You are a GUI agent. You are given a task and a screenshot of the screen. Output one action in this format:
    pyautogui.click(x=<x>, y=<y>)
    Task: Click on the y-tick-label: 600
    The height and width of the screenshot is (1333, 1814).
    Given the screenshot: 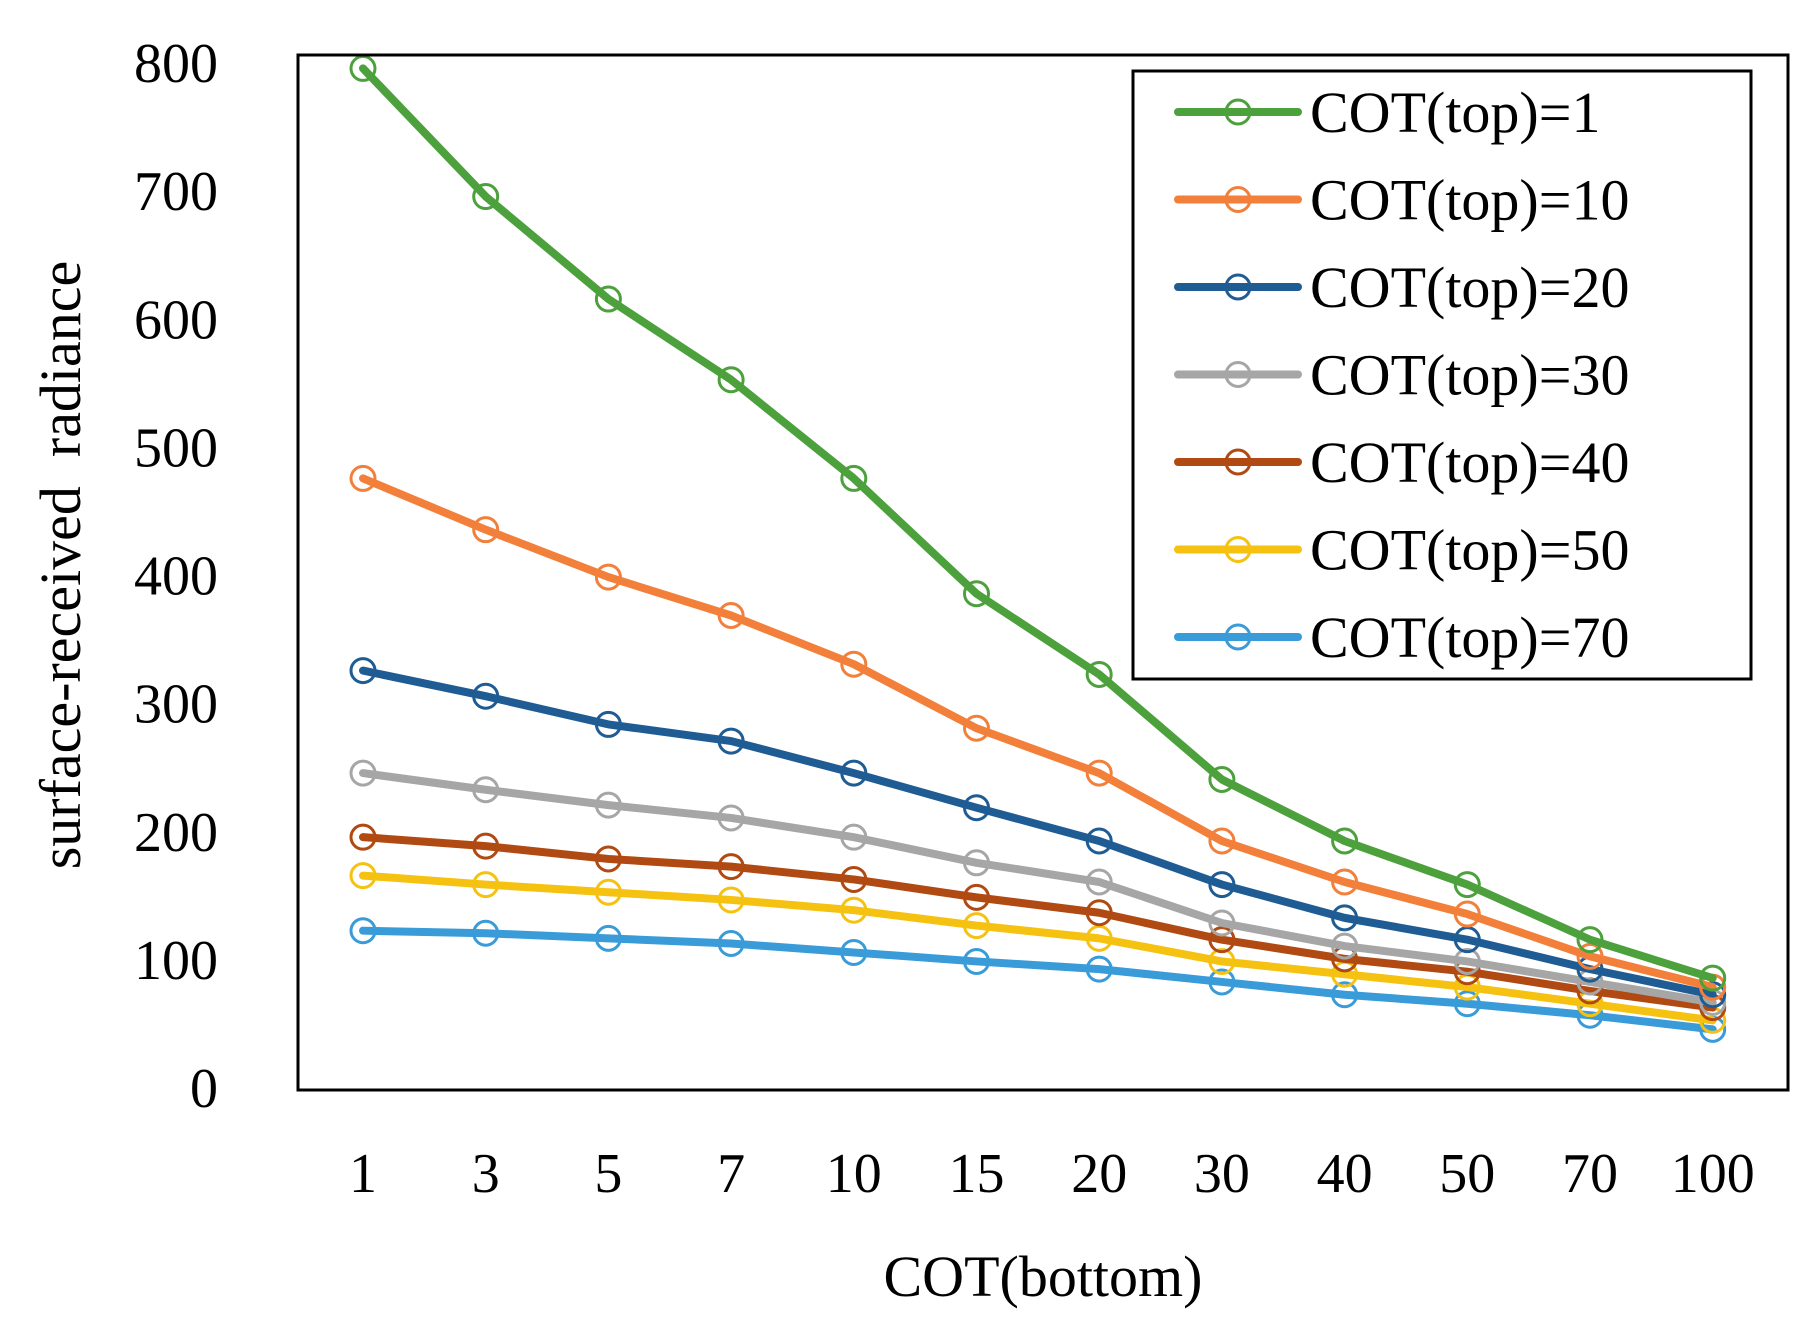 What is the action you would take?
    pyautogui.click(x=176, y=320)
    